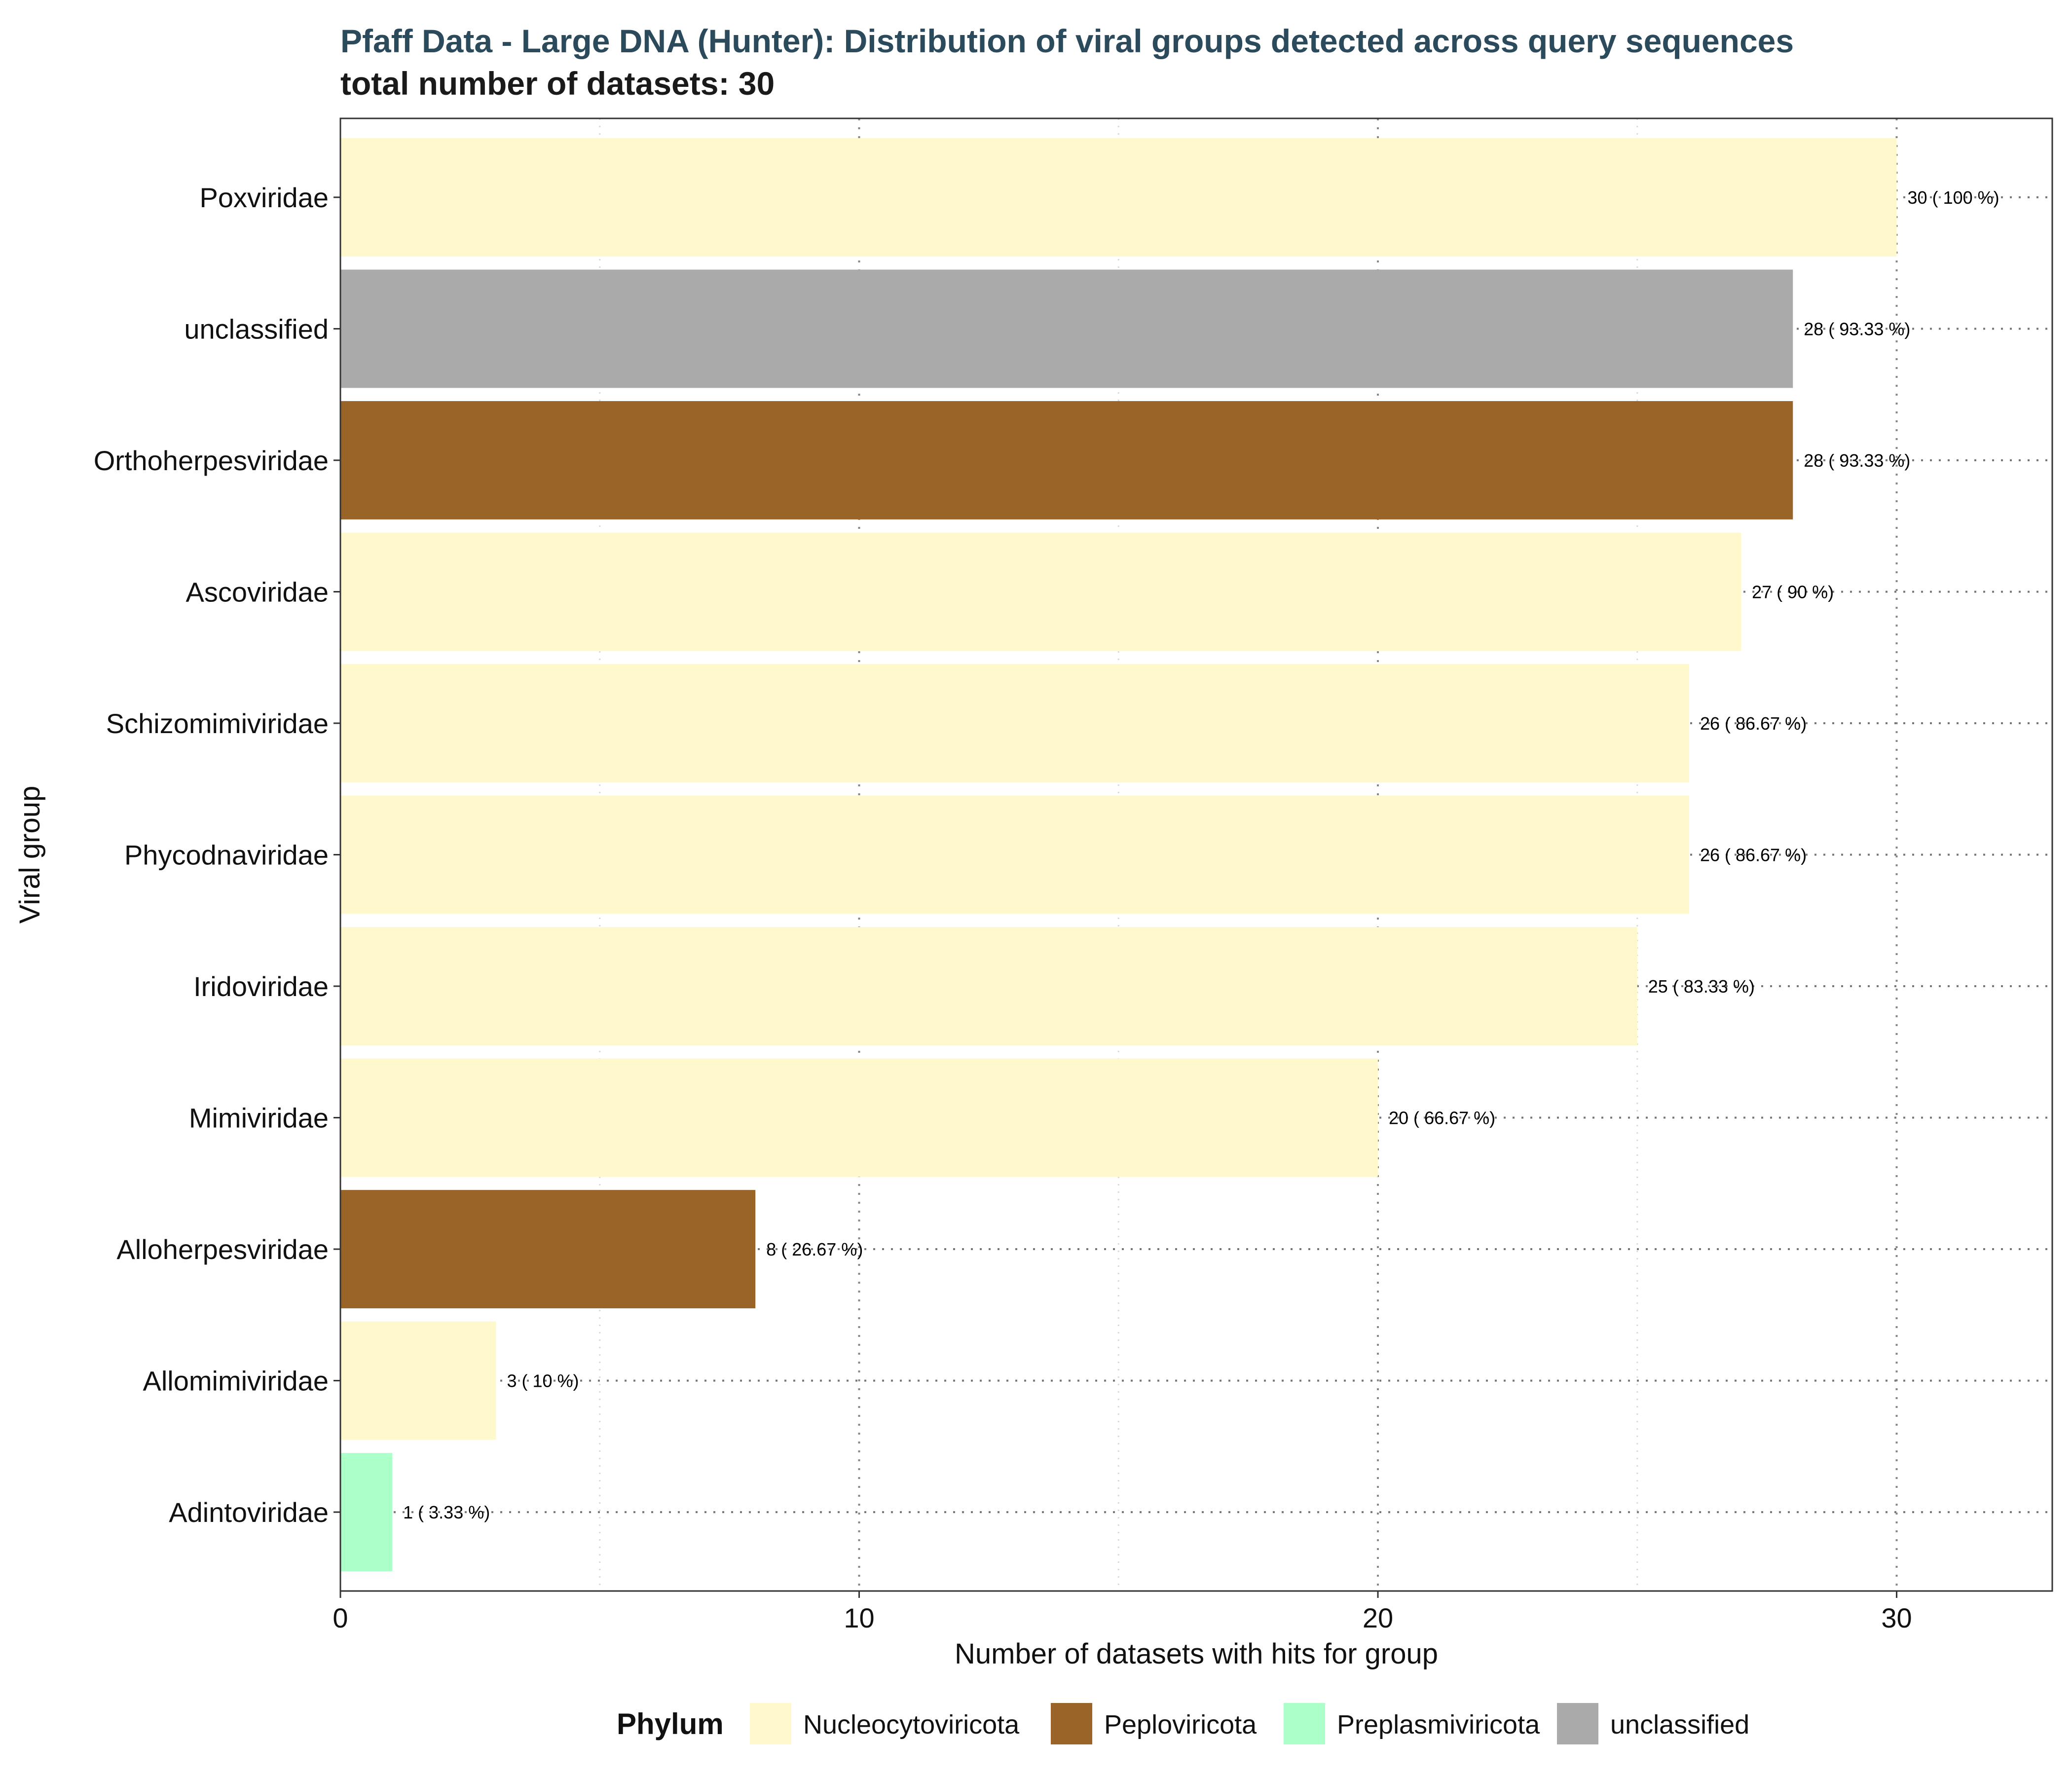  I want to click on bar-unclassified, so click(1067, 329).